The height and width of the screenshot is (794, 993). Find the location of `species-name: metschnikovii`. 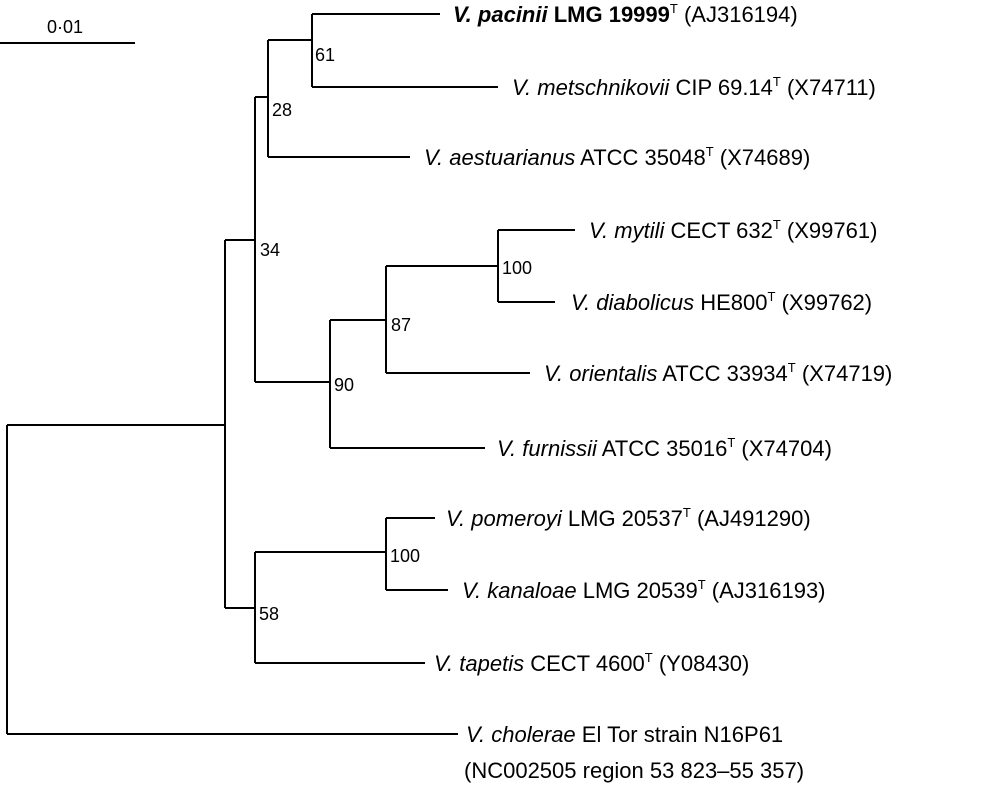

species-name: metschnikovii is located at coordinates (603, 87).